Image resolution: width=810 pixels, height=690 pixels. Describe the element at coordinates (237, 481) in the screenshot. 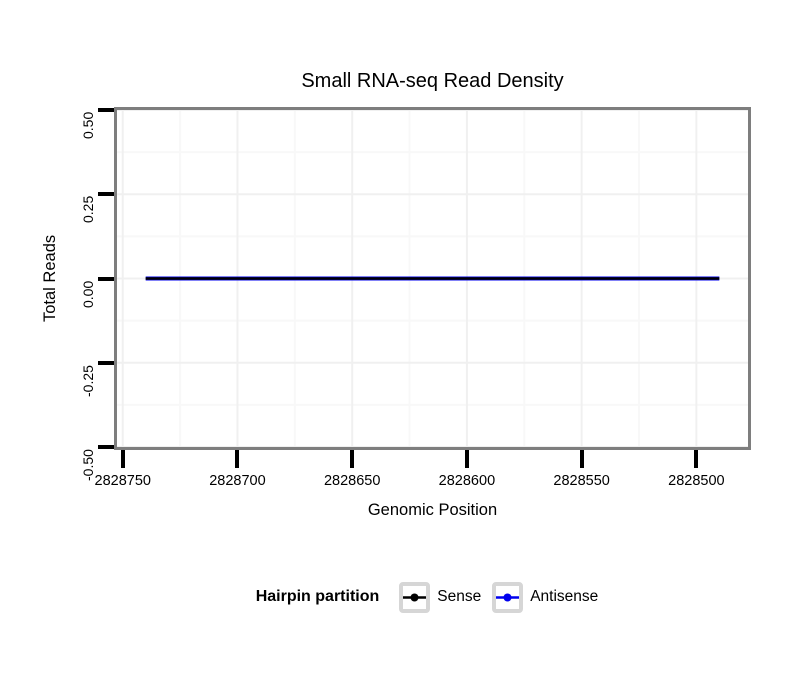

I see `x-tick-label: 2828700` at that location.